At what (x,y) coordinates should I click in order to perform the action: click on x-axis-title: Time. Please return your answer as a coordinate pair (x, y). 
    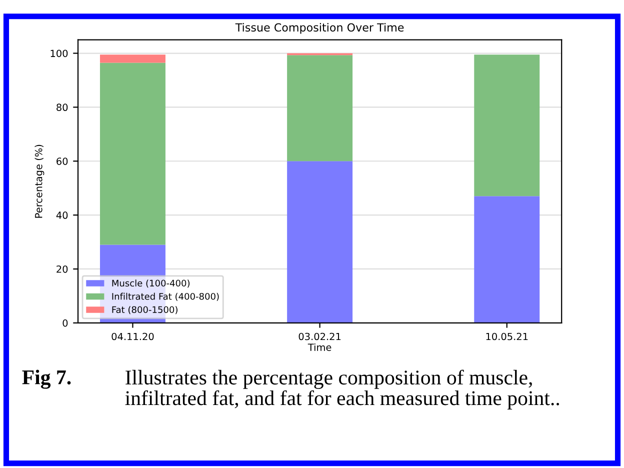
    Looking at the image, I should click on (320, 347).